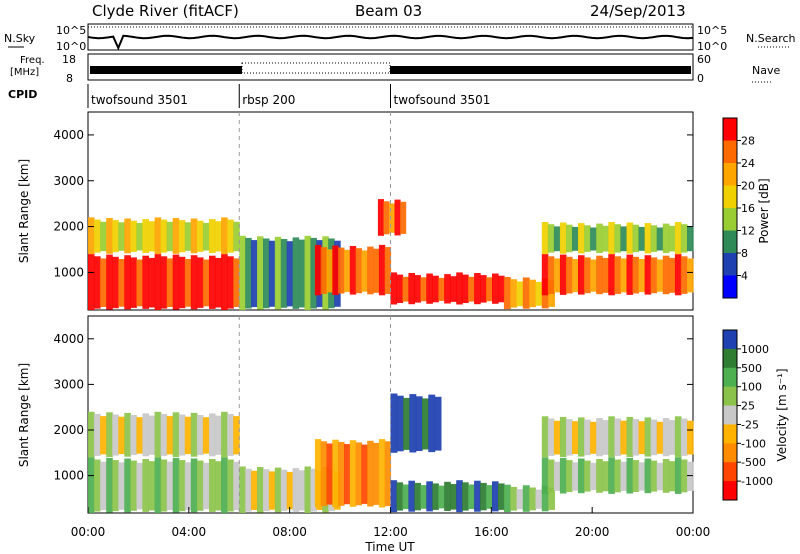 The width and height of the screenshot is (800, 554). Describe the element at coordinates (755, 349) in the screenshot. I see `velocity-colorbar-tick-label: 1000` at that location.